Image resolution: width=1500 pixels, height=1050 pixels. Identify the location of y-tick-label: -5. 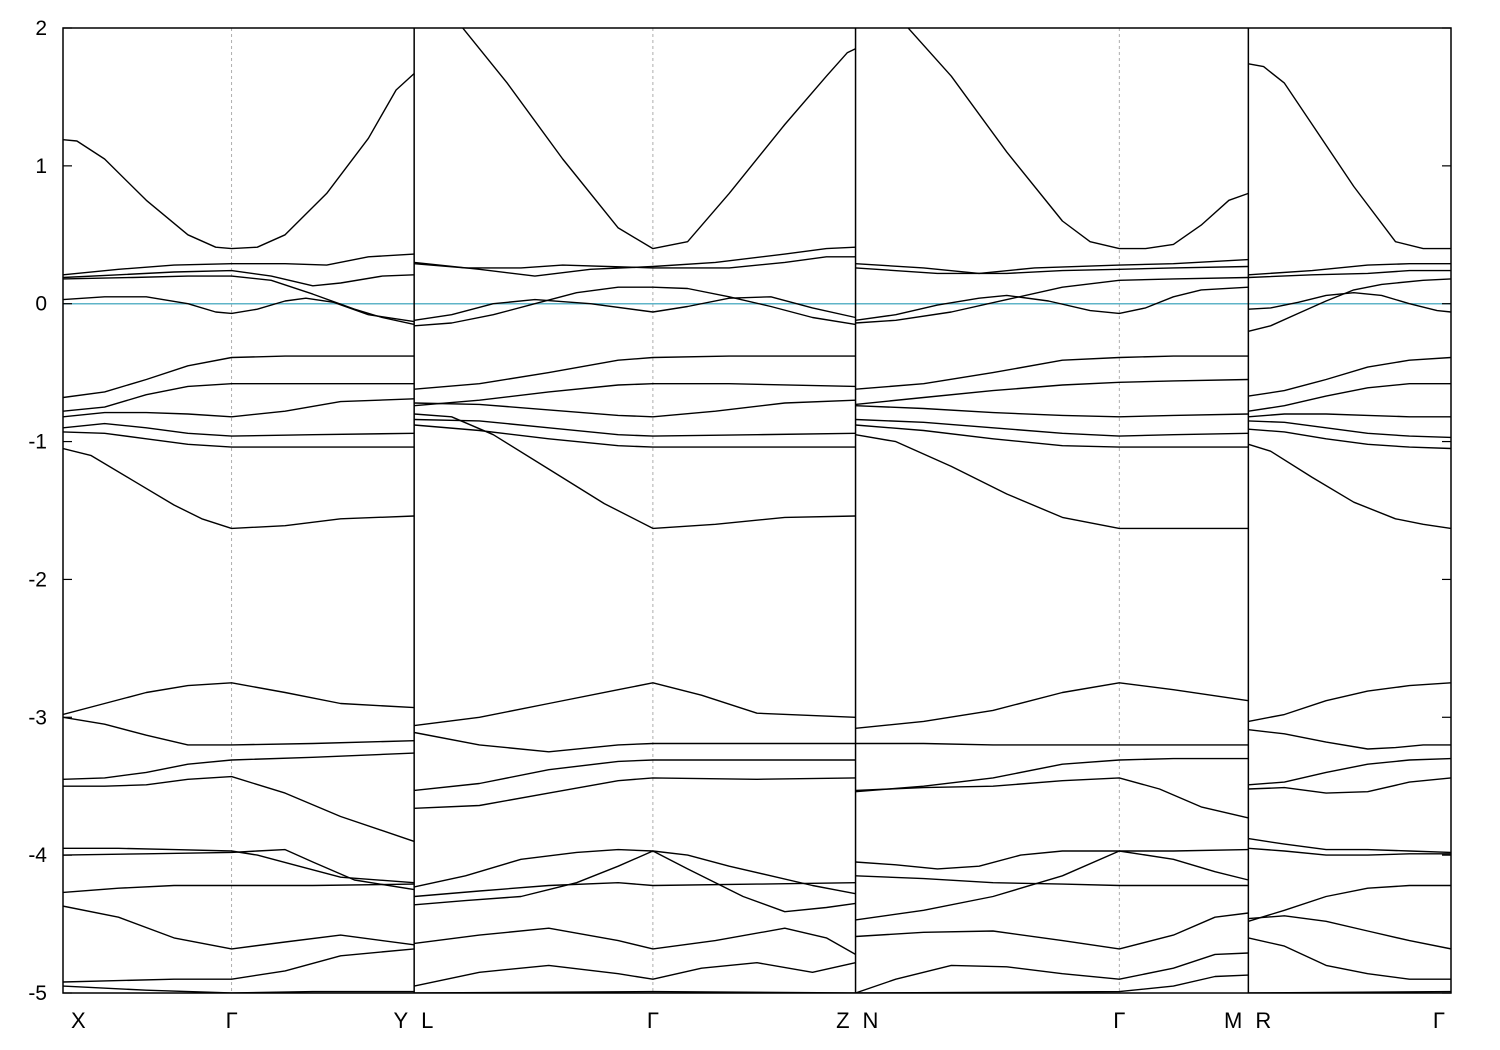
(37, 993).